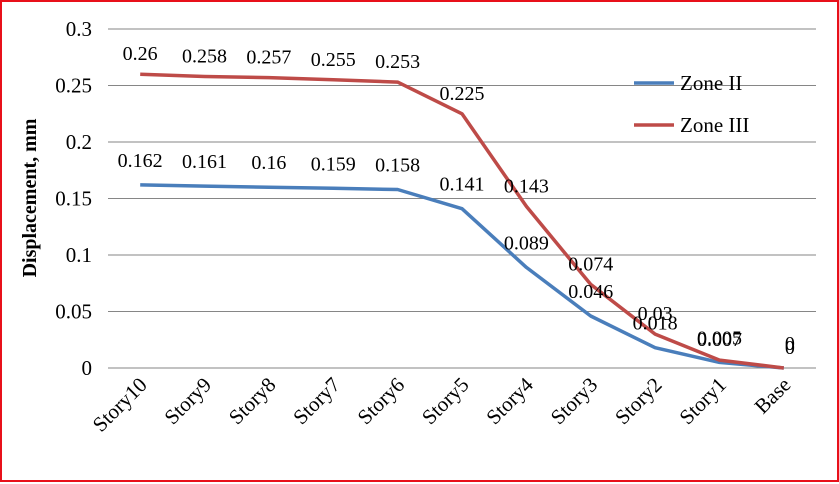 The width and height of the screenshot is (839, 484). I want to click on data-label: 0.143, so click(526, 186).